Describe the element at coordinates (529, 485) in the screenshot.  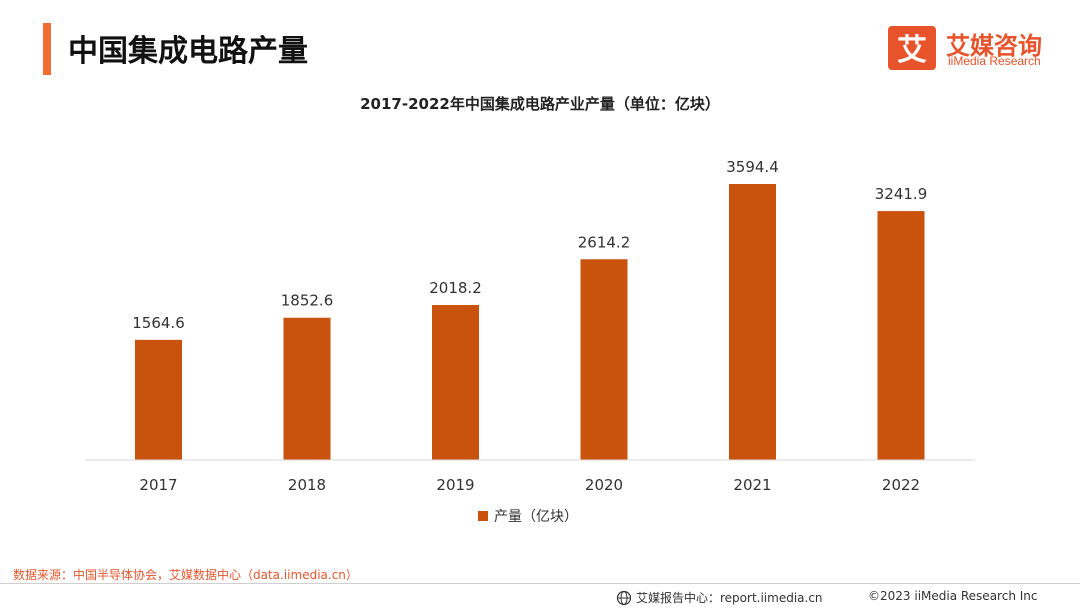
I see `x-tick-labels: 2017 2018 2019 2020 2021 2022` at that location.